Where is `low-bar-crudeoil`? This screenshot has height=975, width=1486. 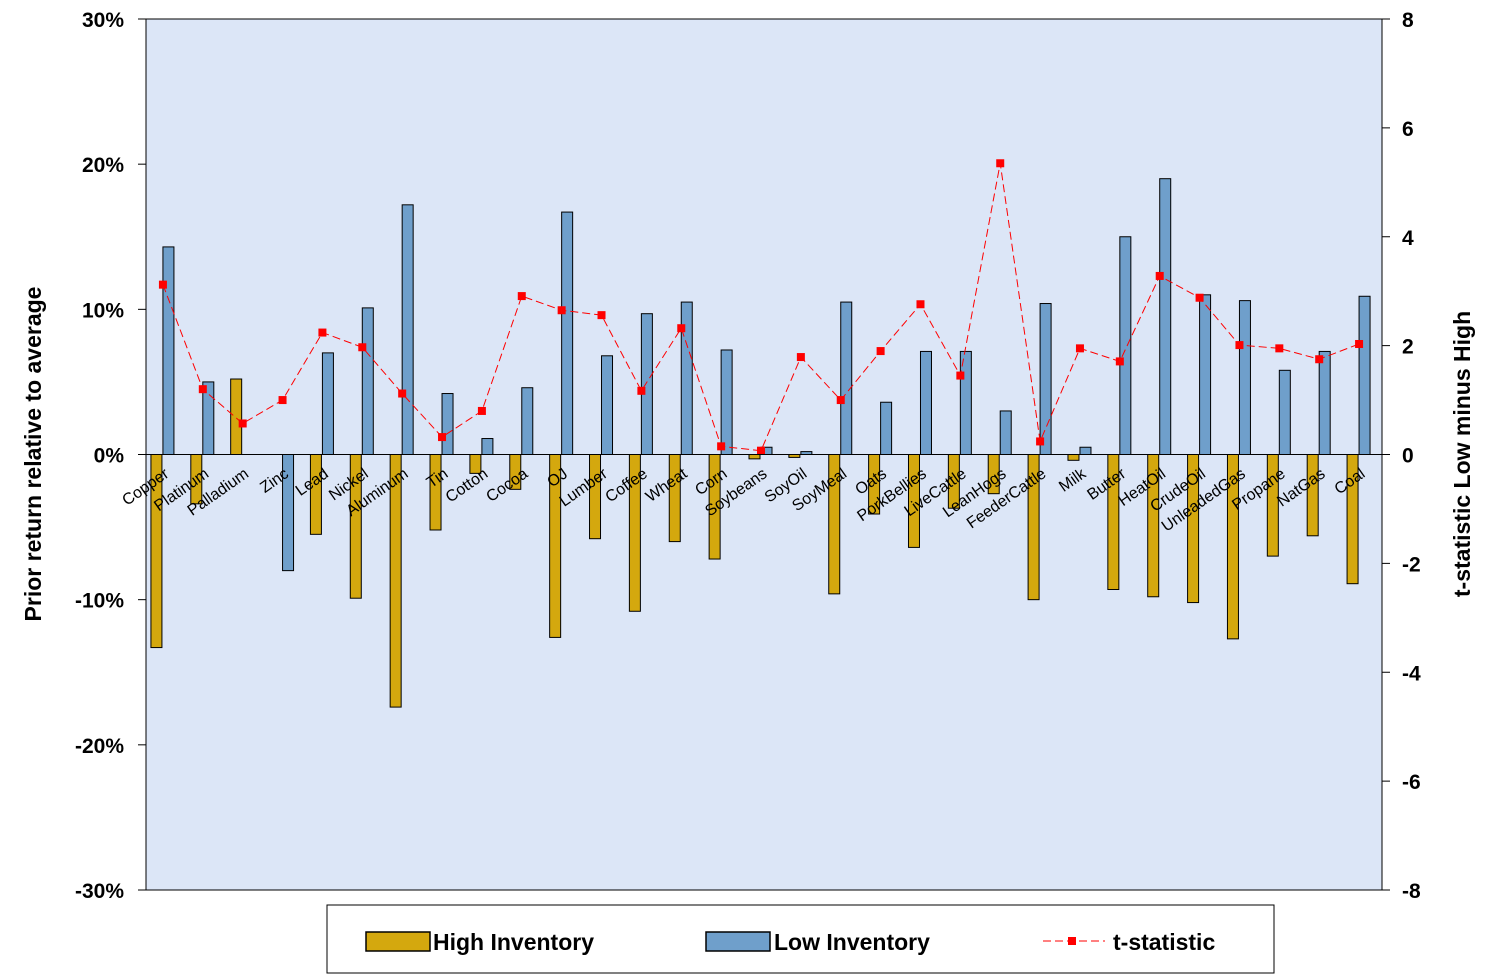
low-bar-crudeoil is located at coordinates (1205, 375).